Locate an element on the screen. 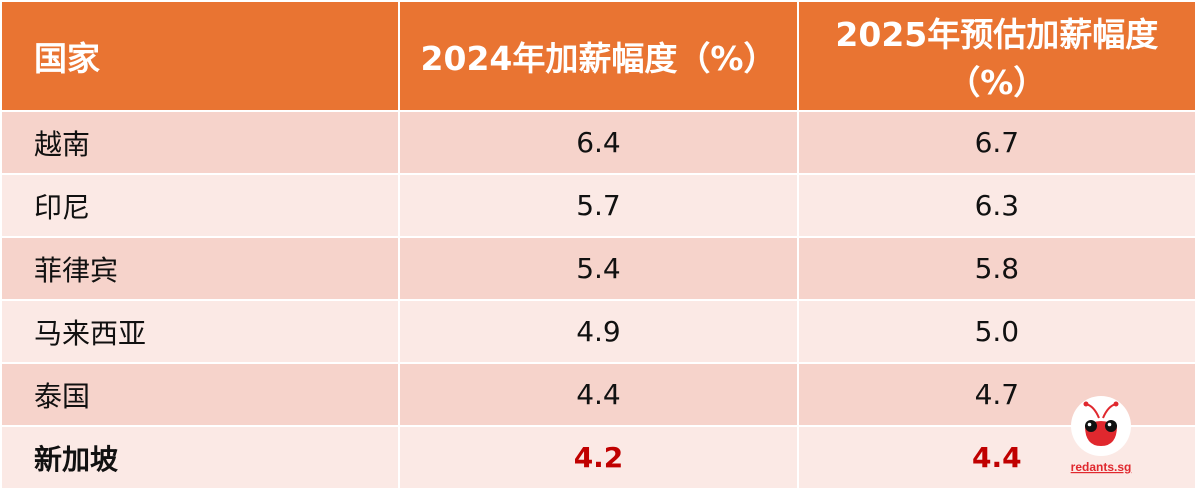 This screenshot has height=503, width=1200. header-2024: 2024年加薪幅度（%） is located at coordinates (598, 56).